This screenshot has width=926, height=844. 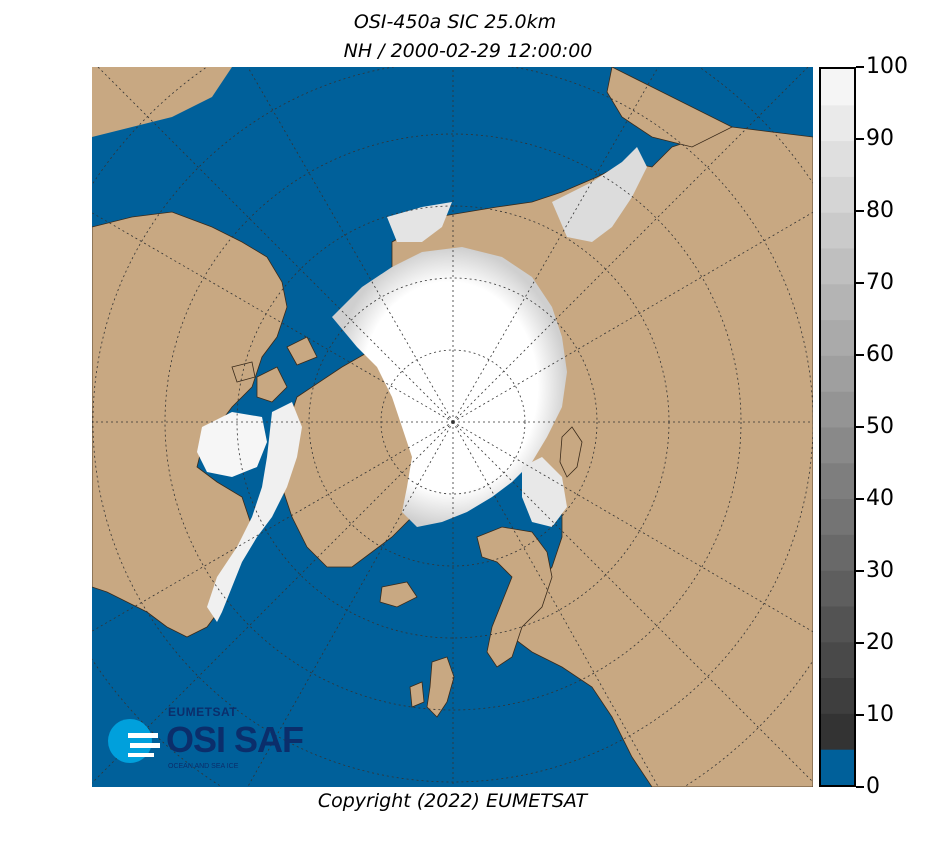 What do you see at coordinates (880, 498) in the screenshot?
I see `colorbar-tick-label: 40` at bounding box center [880, 498].